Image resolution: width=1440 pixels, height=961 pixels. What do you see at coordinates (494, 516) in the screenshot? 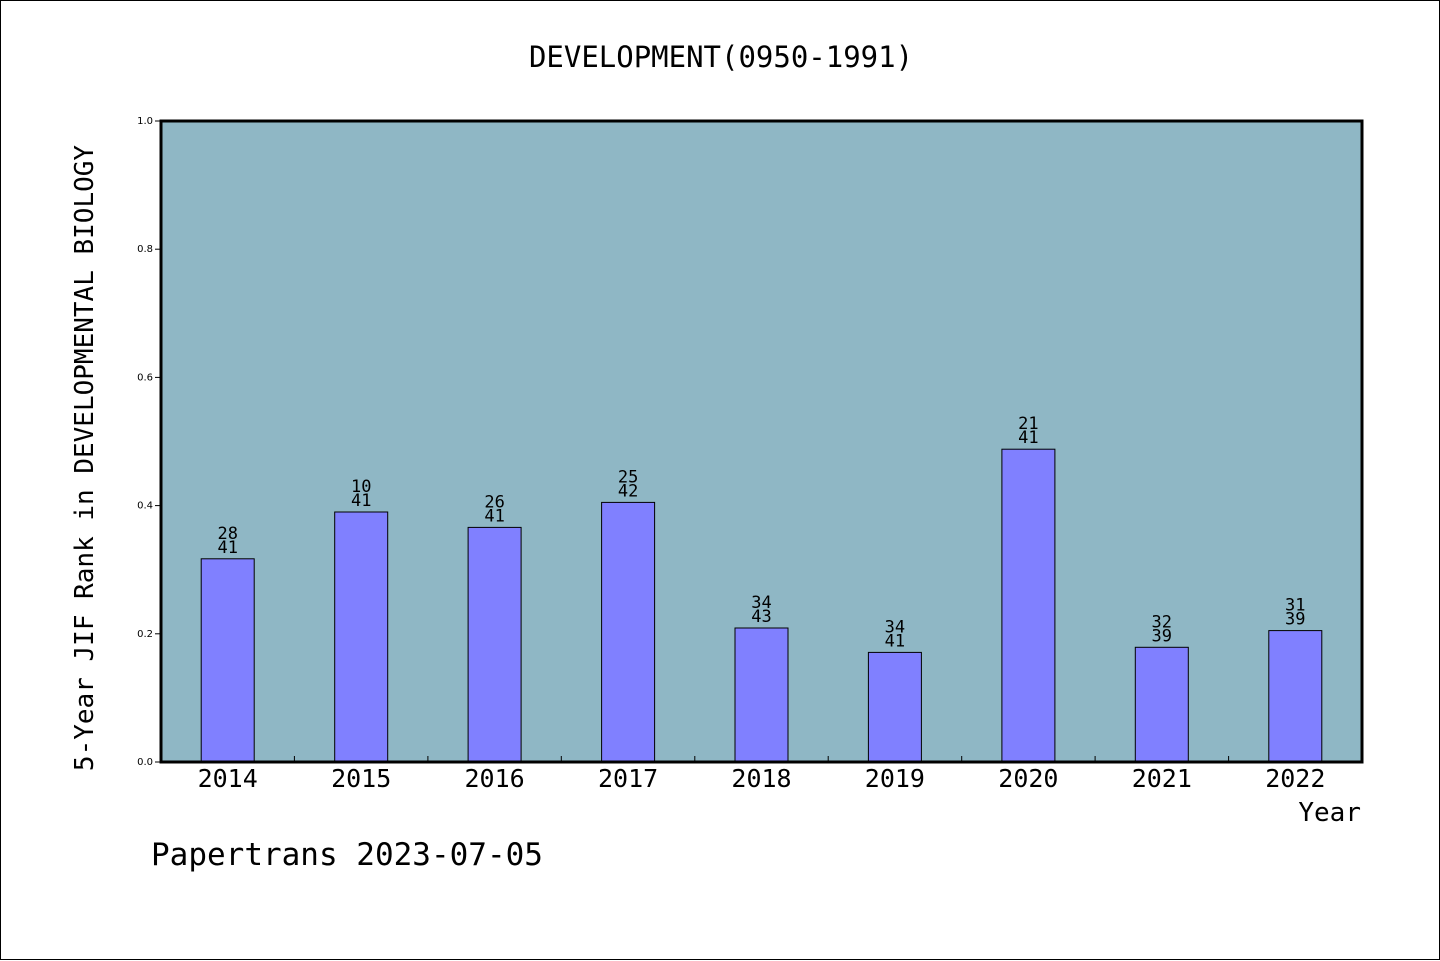
I see `bar-label-total-2016: 41` at bounding box center [494, 516].